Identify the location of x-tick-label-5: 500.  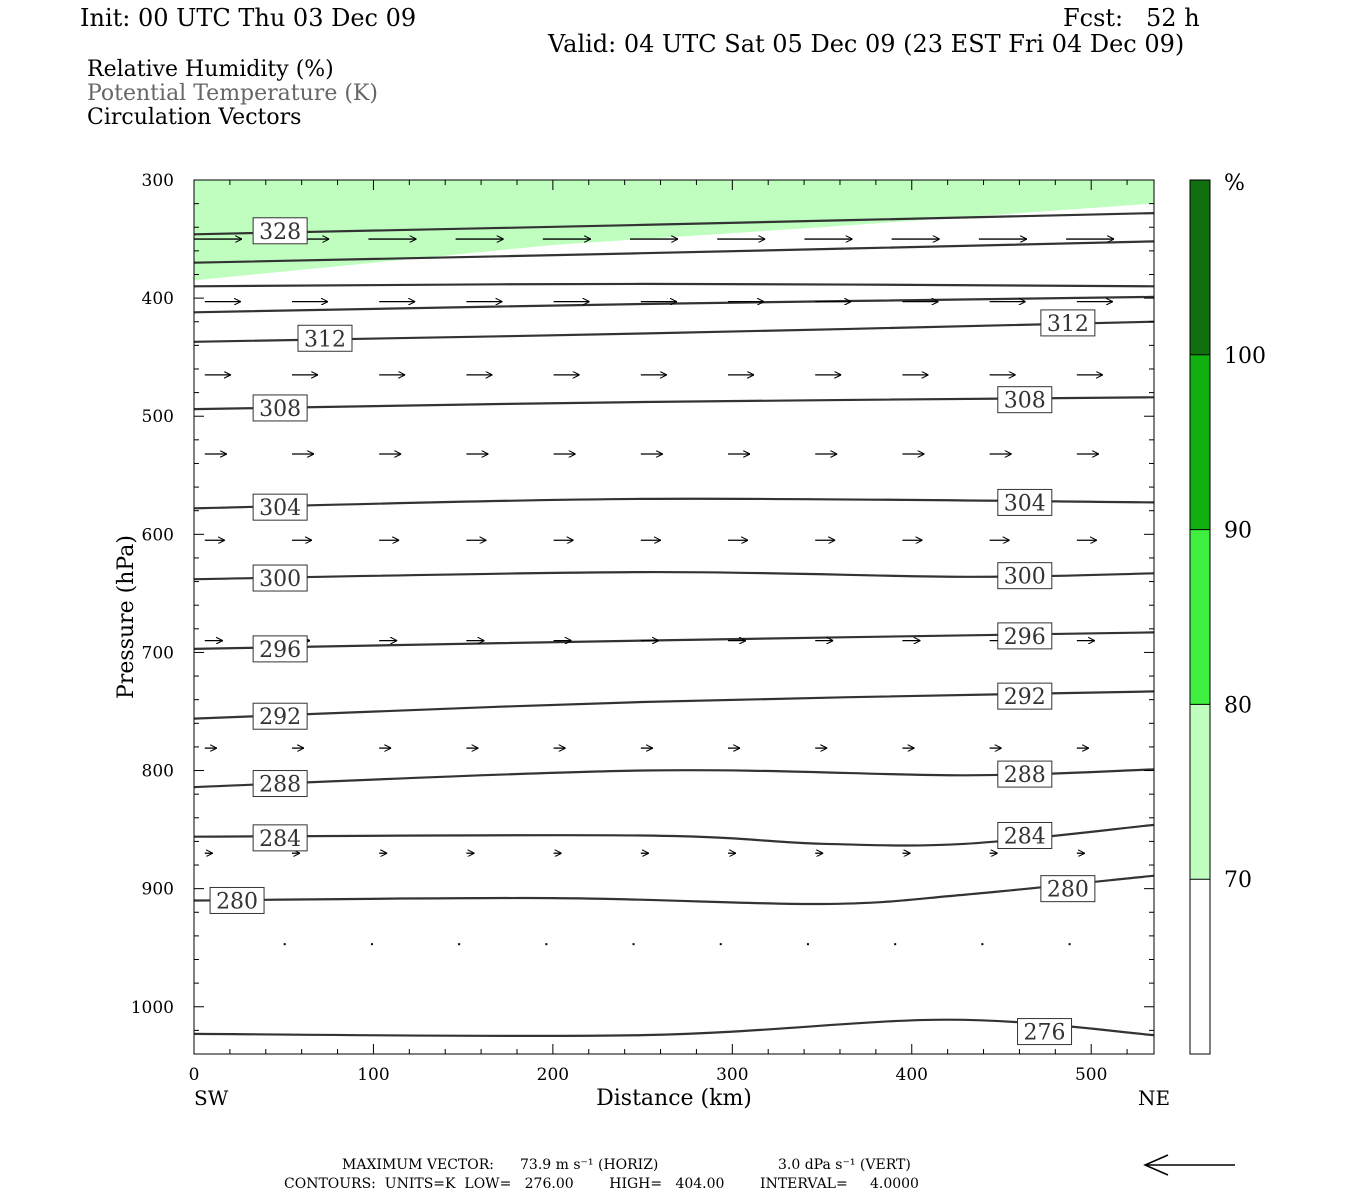
(1091, 1075).